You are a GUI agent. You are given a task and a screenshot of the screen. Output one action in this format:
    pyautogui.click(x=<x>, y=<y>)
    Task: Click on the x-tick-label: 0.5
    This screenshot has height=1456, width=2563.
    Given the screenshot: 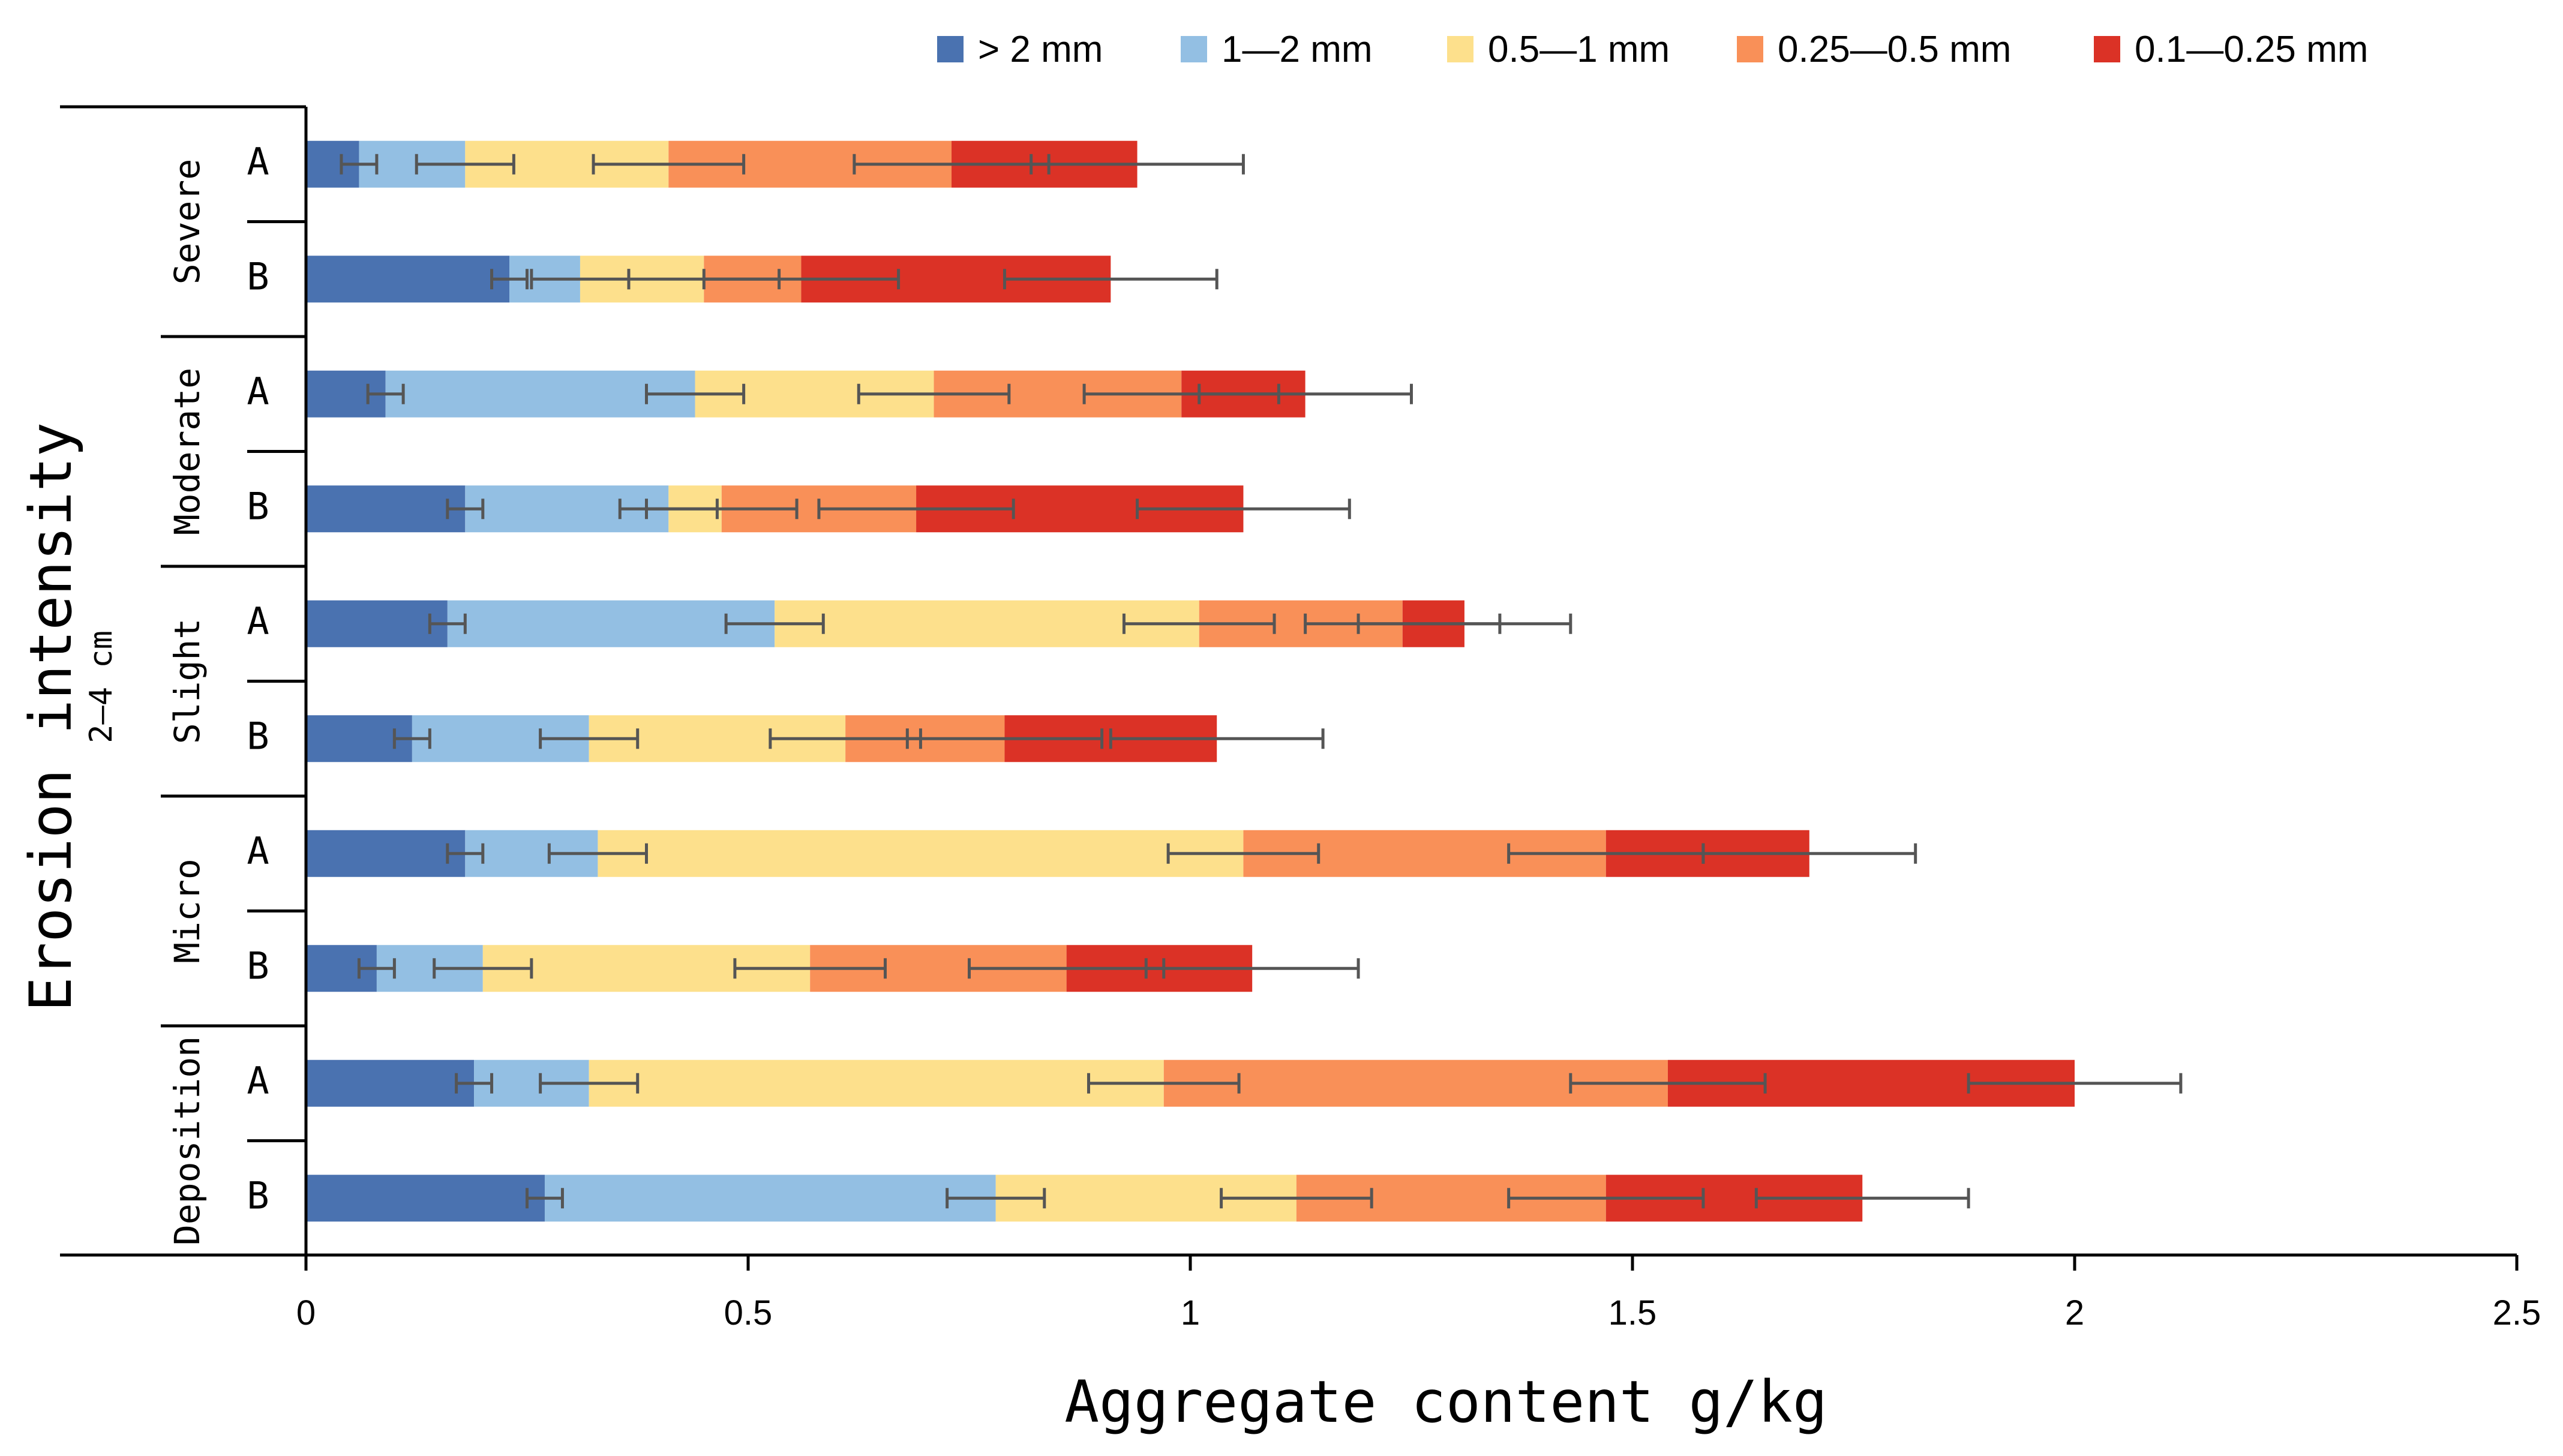 What is the action you would take?
    pyautogui.click(x=748, y=1313)
    